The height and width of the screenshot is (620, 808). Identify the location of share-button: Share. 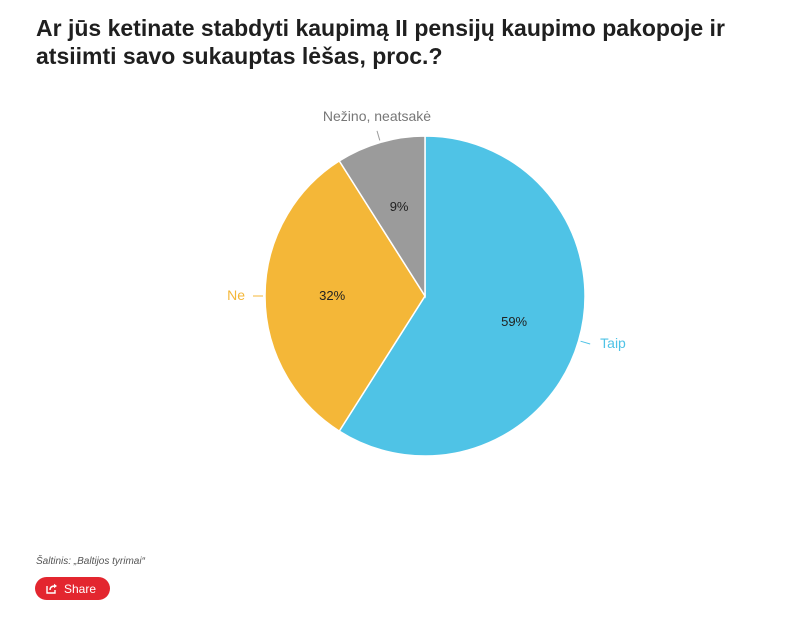
(73, 588).